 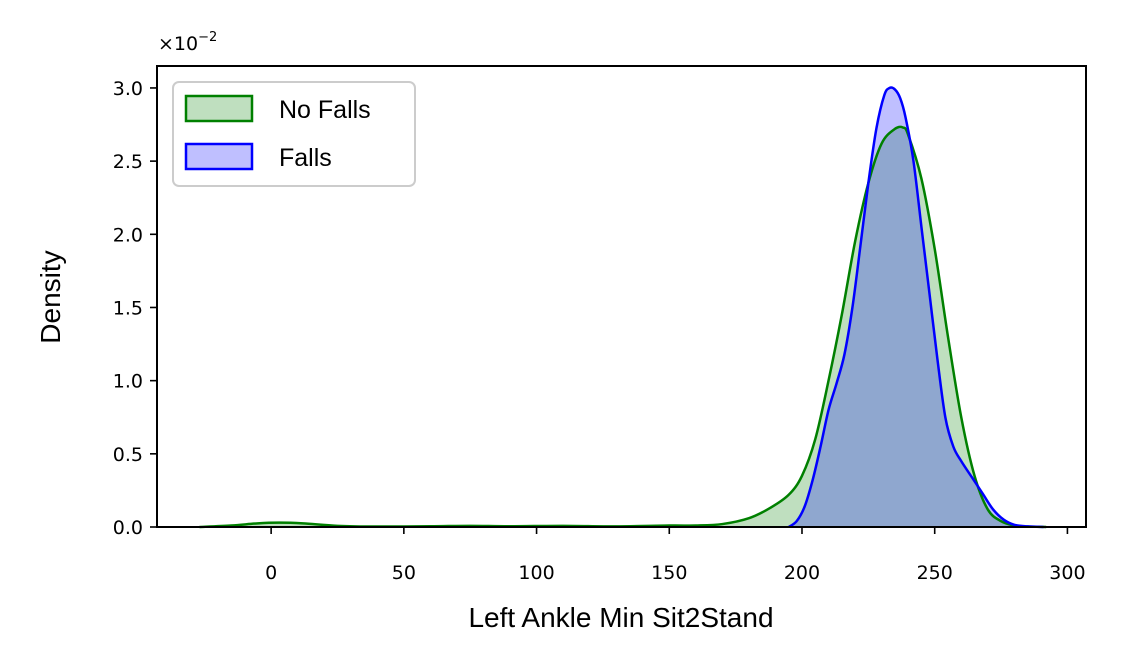 I want to click on x-axis: 0 50 100 150 200 250 300, so click(x=675, y=555).